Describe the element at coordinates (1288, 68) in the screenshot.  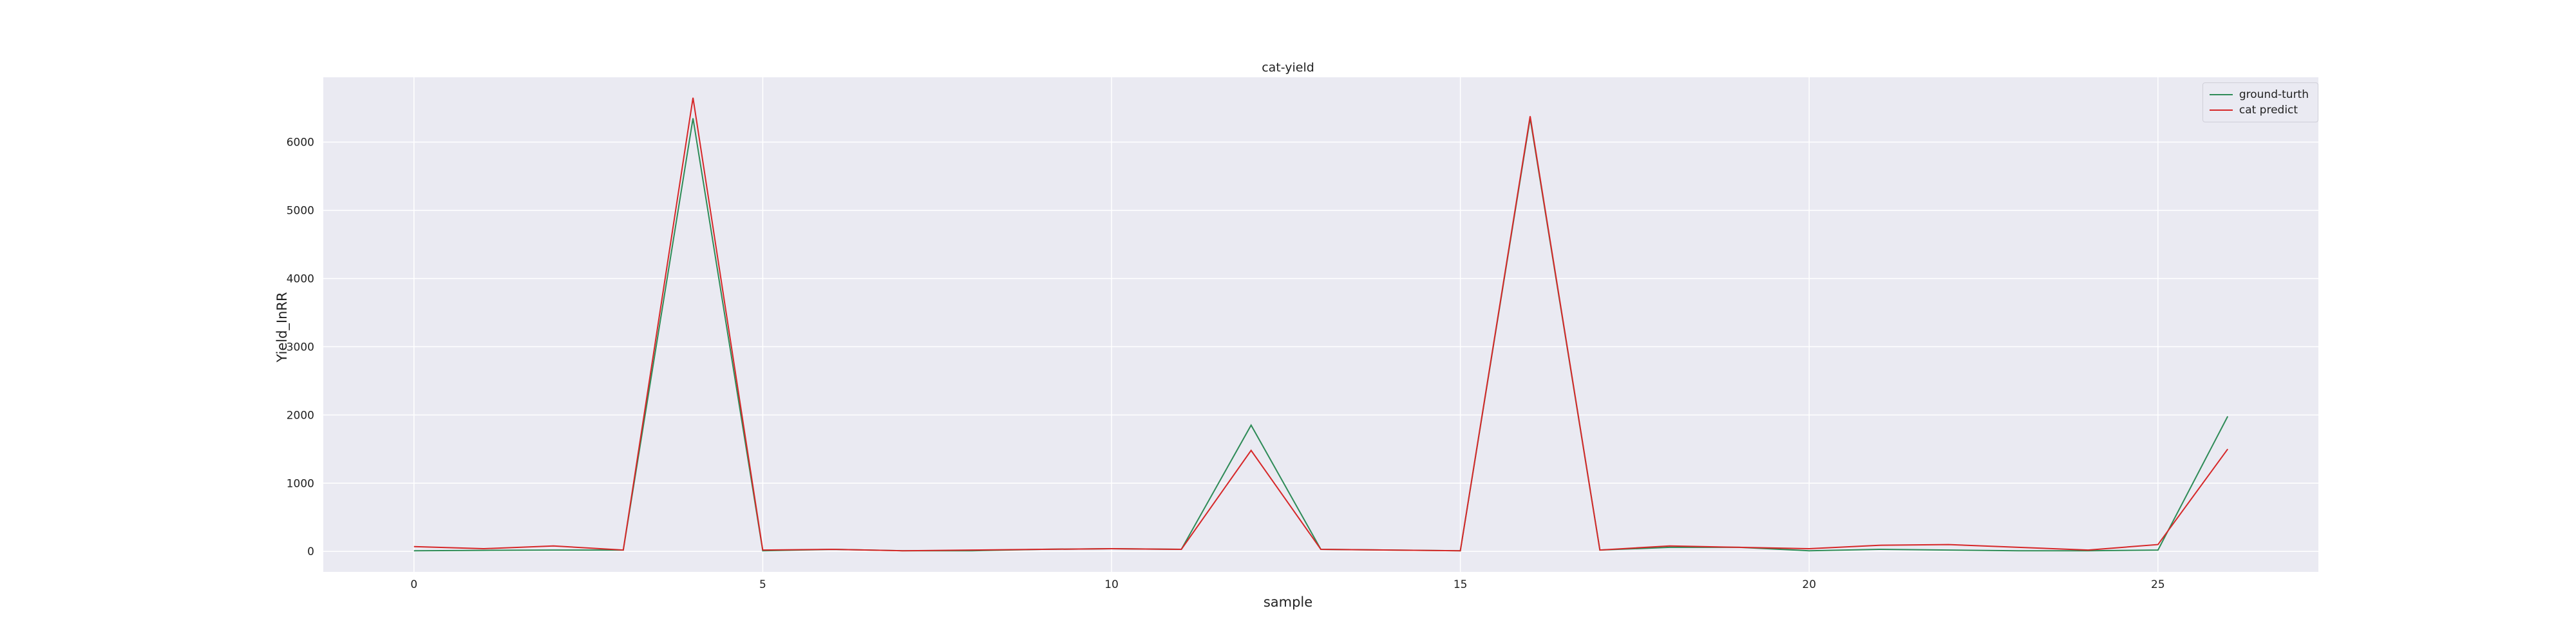
I see `chart-title: cat-yield` at that location.